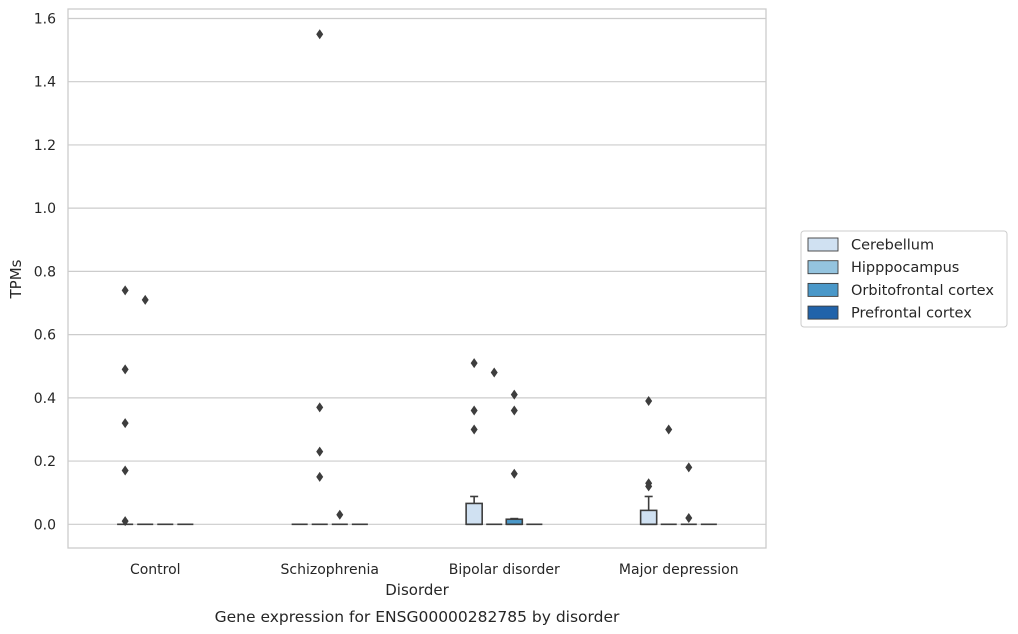 The height and width of the screenshot is (634, 1018). Describe the element at coordinates (45, 209) in the screenshot. I see `y-tick-label: 1.0` at that location.